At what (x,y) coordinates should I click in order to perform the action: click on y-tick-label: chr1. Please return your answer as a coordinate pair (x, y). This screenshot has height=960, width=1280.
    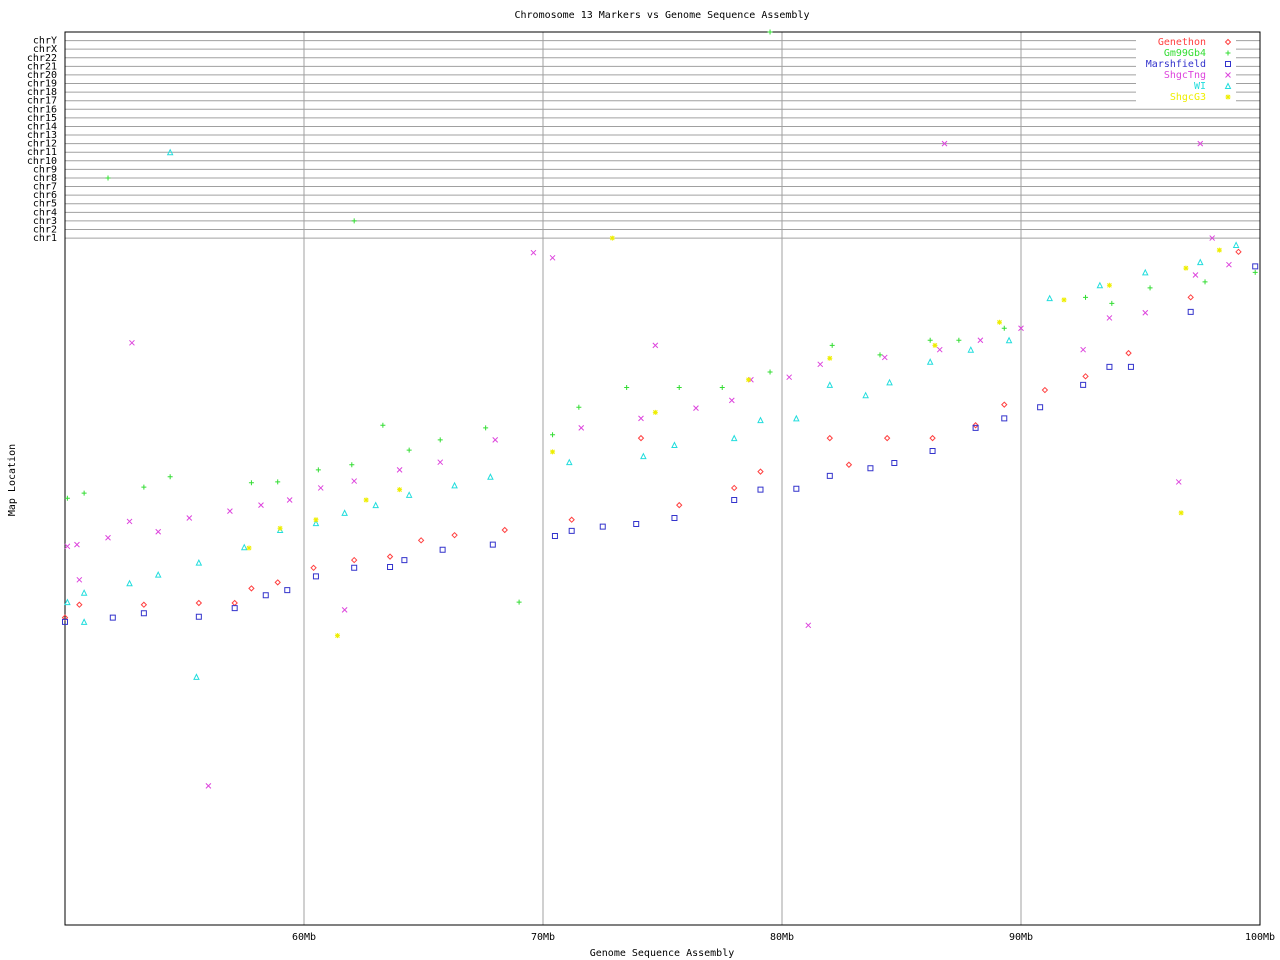
    Looking at the image, I should click on (45, 238).